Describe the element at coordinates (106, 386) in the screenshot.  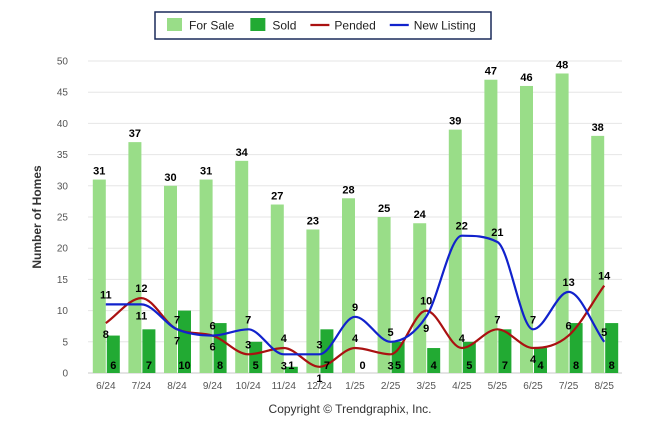
I see `x-tick-label: 6/24` at that location.